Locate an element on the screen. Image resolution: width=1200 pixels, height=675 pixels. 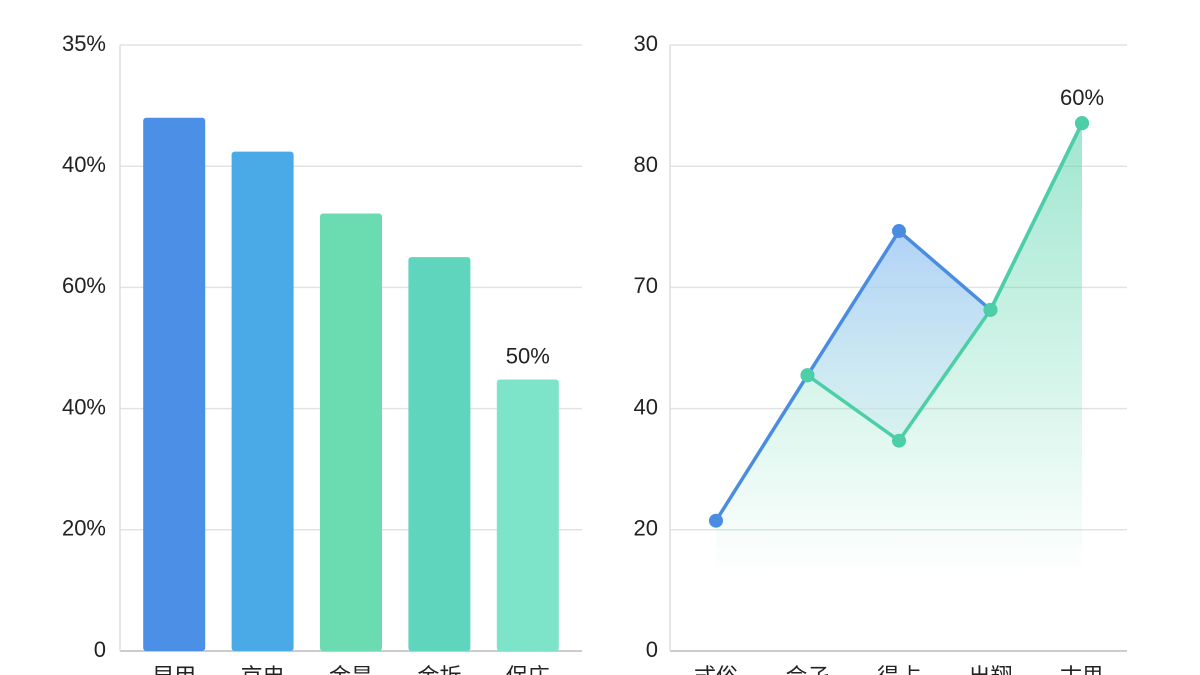
line is located at coordinates (945, 282).